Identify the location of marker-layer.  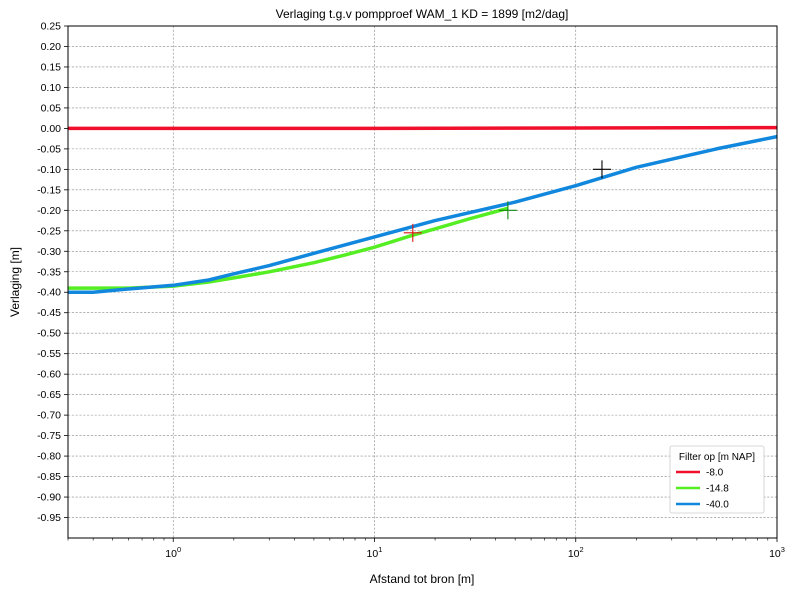
(507, 201).